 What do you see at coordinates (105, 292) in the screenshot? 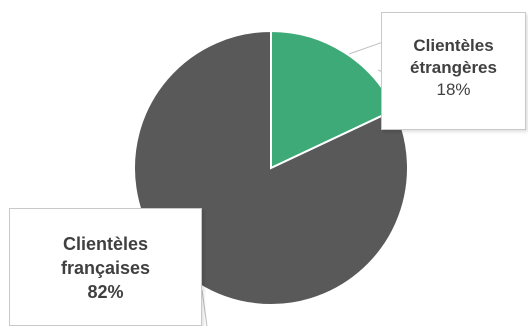
I see `label-french-percent: 82%` at bounding box center [105, 292].